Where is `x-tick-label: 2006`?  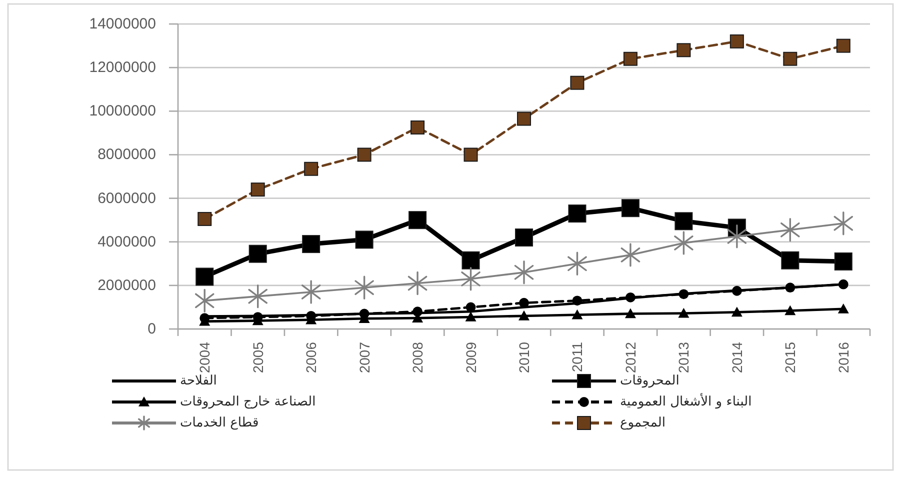 x-tick-label: 2006 is located at coordinates (311, 358).